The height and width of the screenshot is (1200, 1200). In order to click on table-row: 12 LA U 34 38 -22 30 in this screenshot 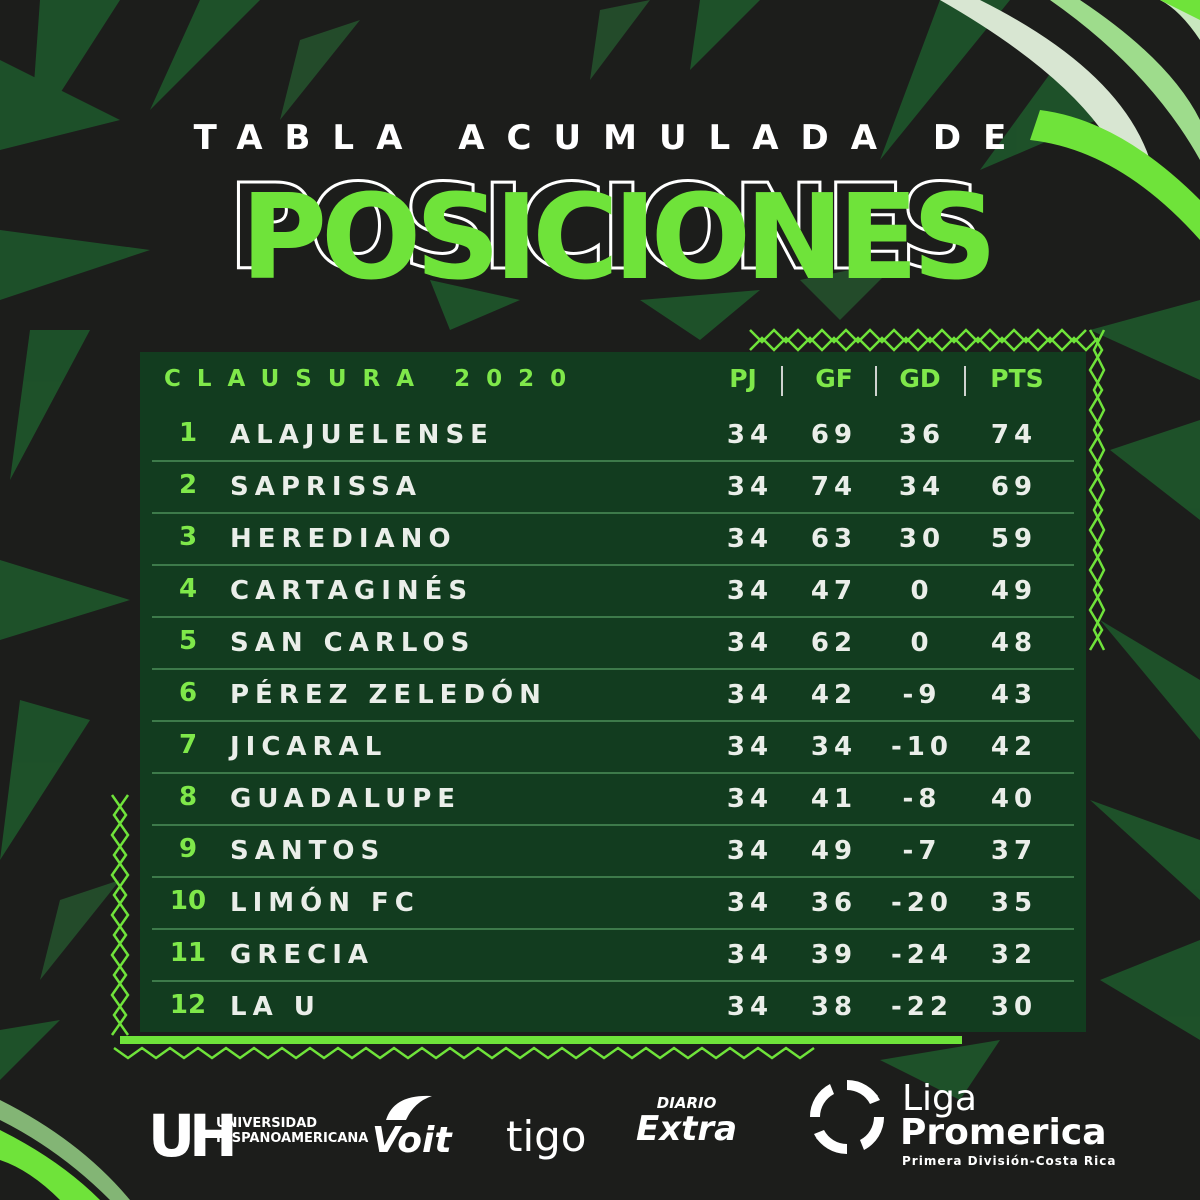, I will do `click(613, 1008)`.